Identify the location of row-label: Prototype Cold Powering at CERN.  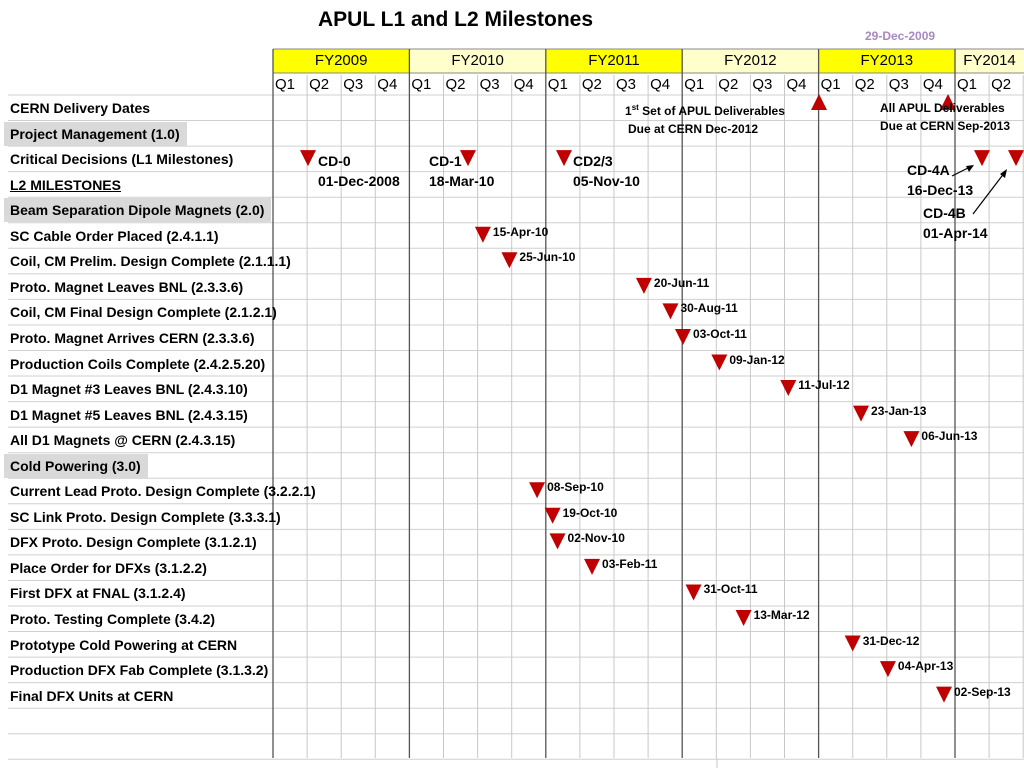
(124, 644).